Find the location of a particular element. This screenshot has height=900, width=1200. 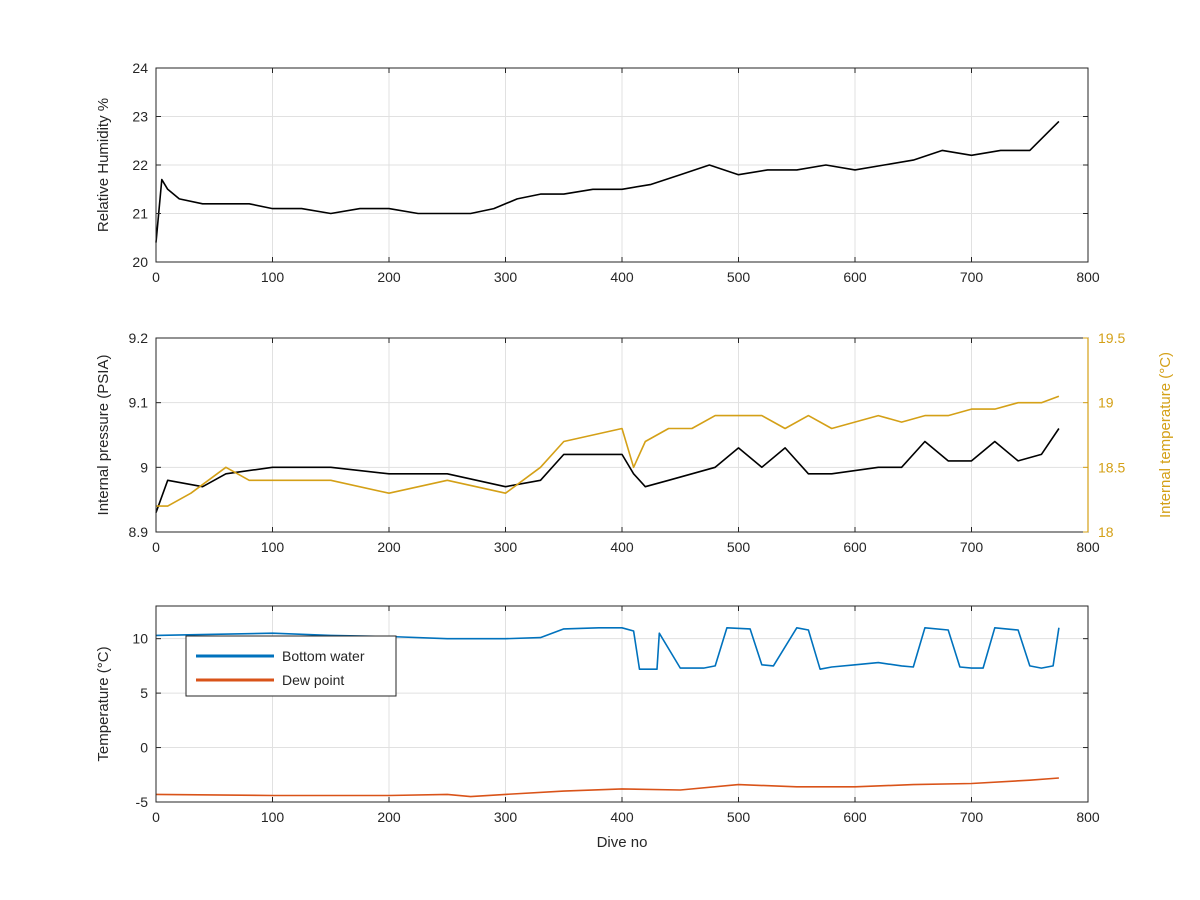

y-tick-label: 21 is located at coordinates (140, 214).